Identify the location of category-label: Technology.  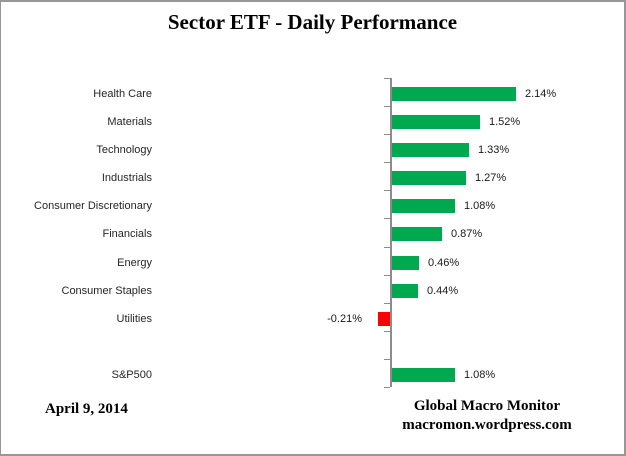
(124, 150).